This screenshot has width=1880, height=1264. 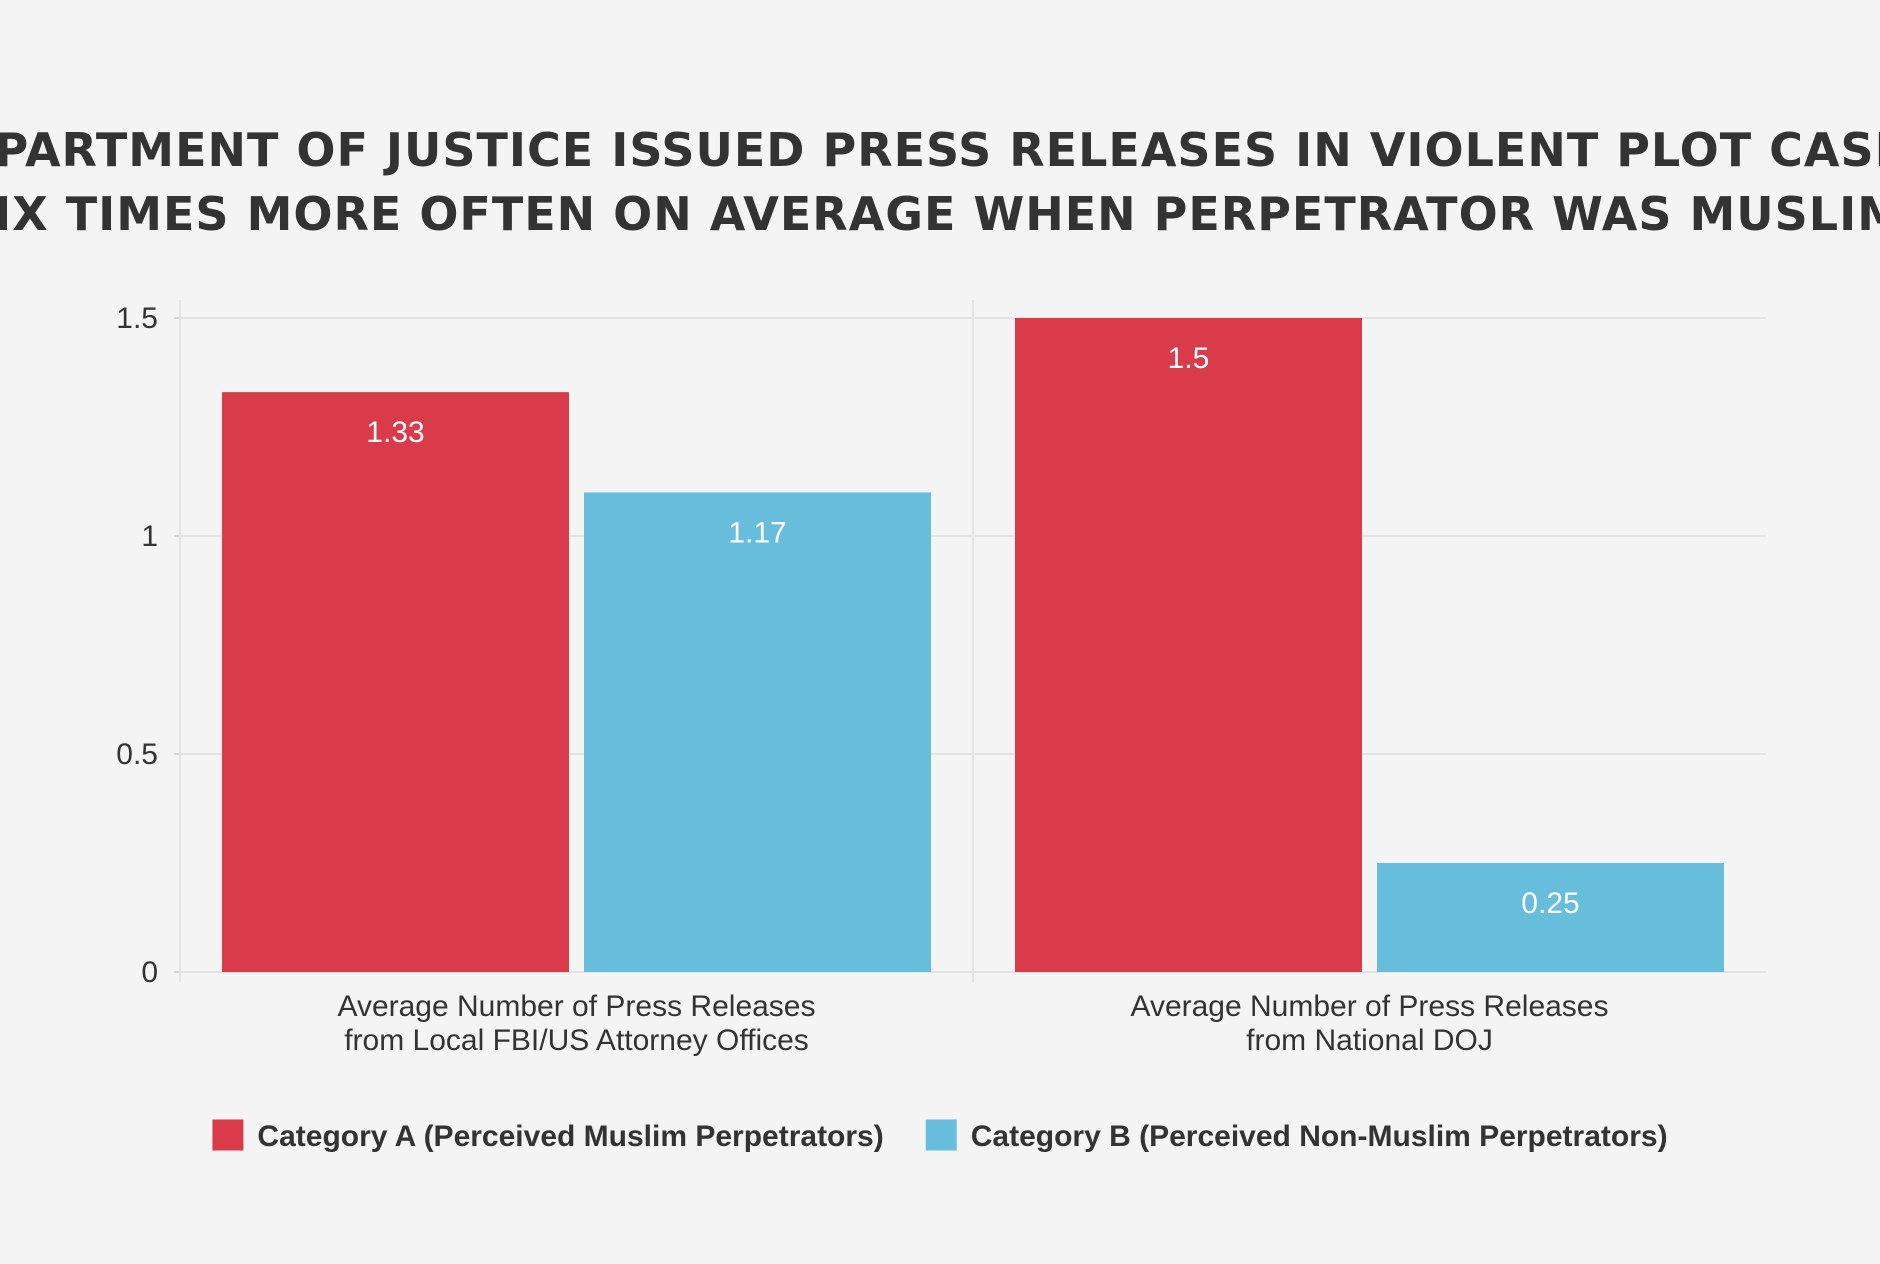 I want to click on y-tick-label: 0, so click(x=149, y=972).